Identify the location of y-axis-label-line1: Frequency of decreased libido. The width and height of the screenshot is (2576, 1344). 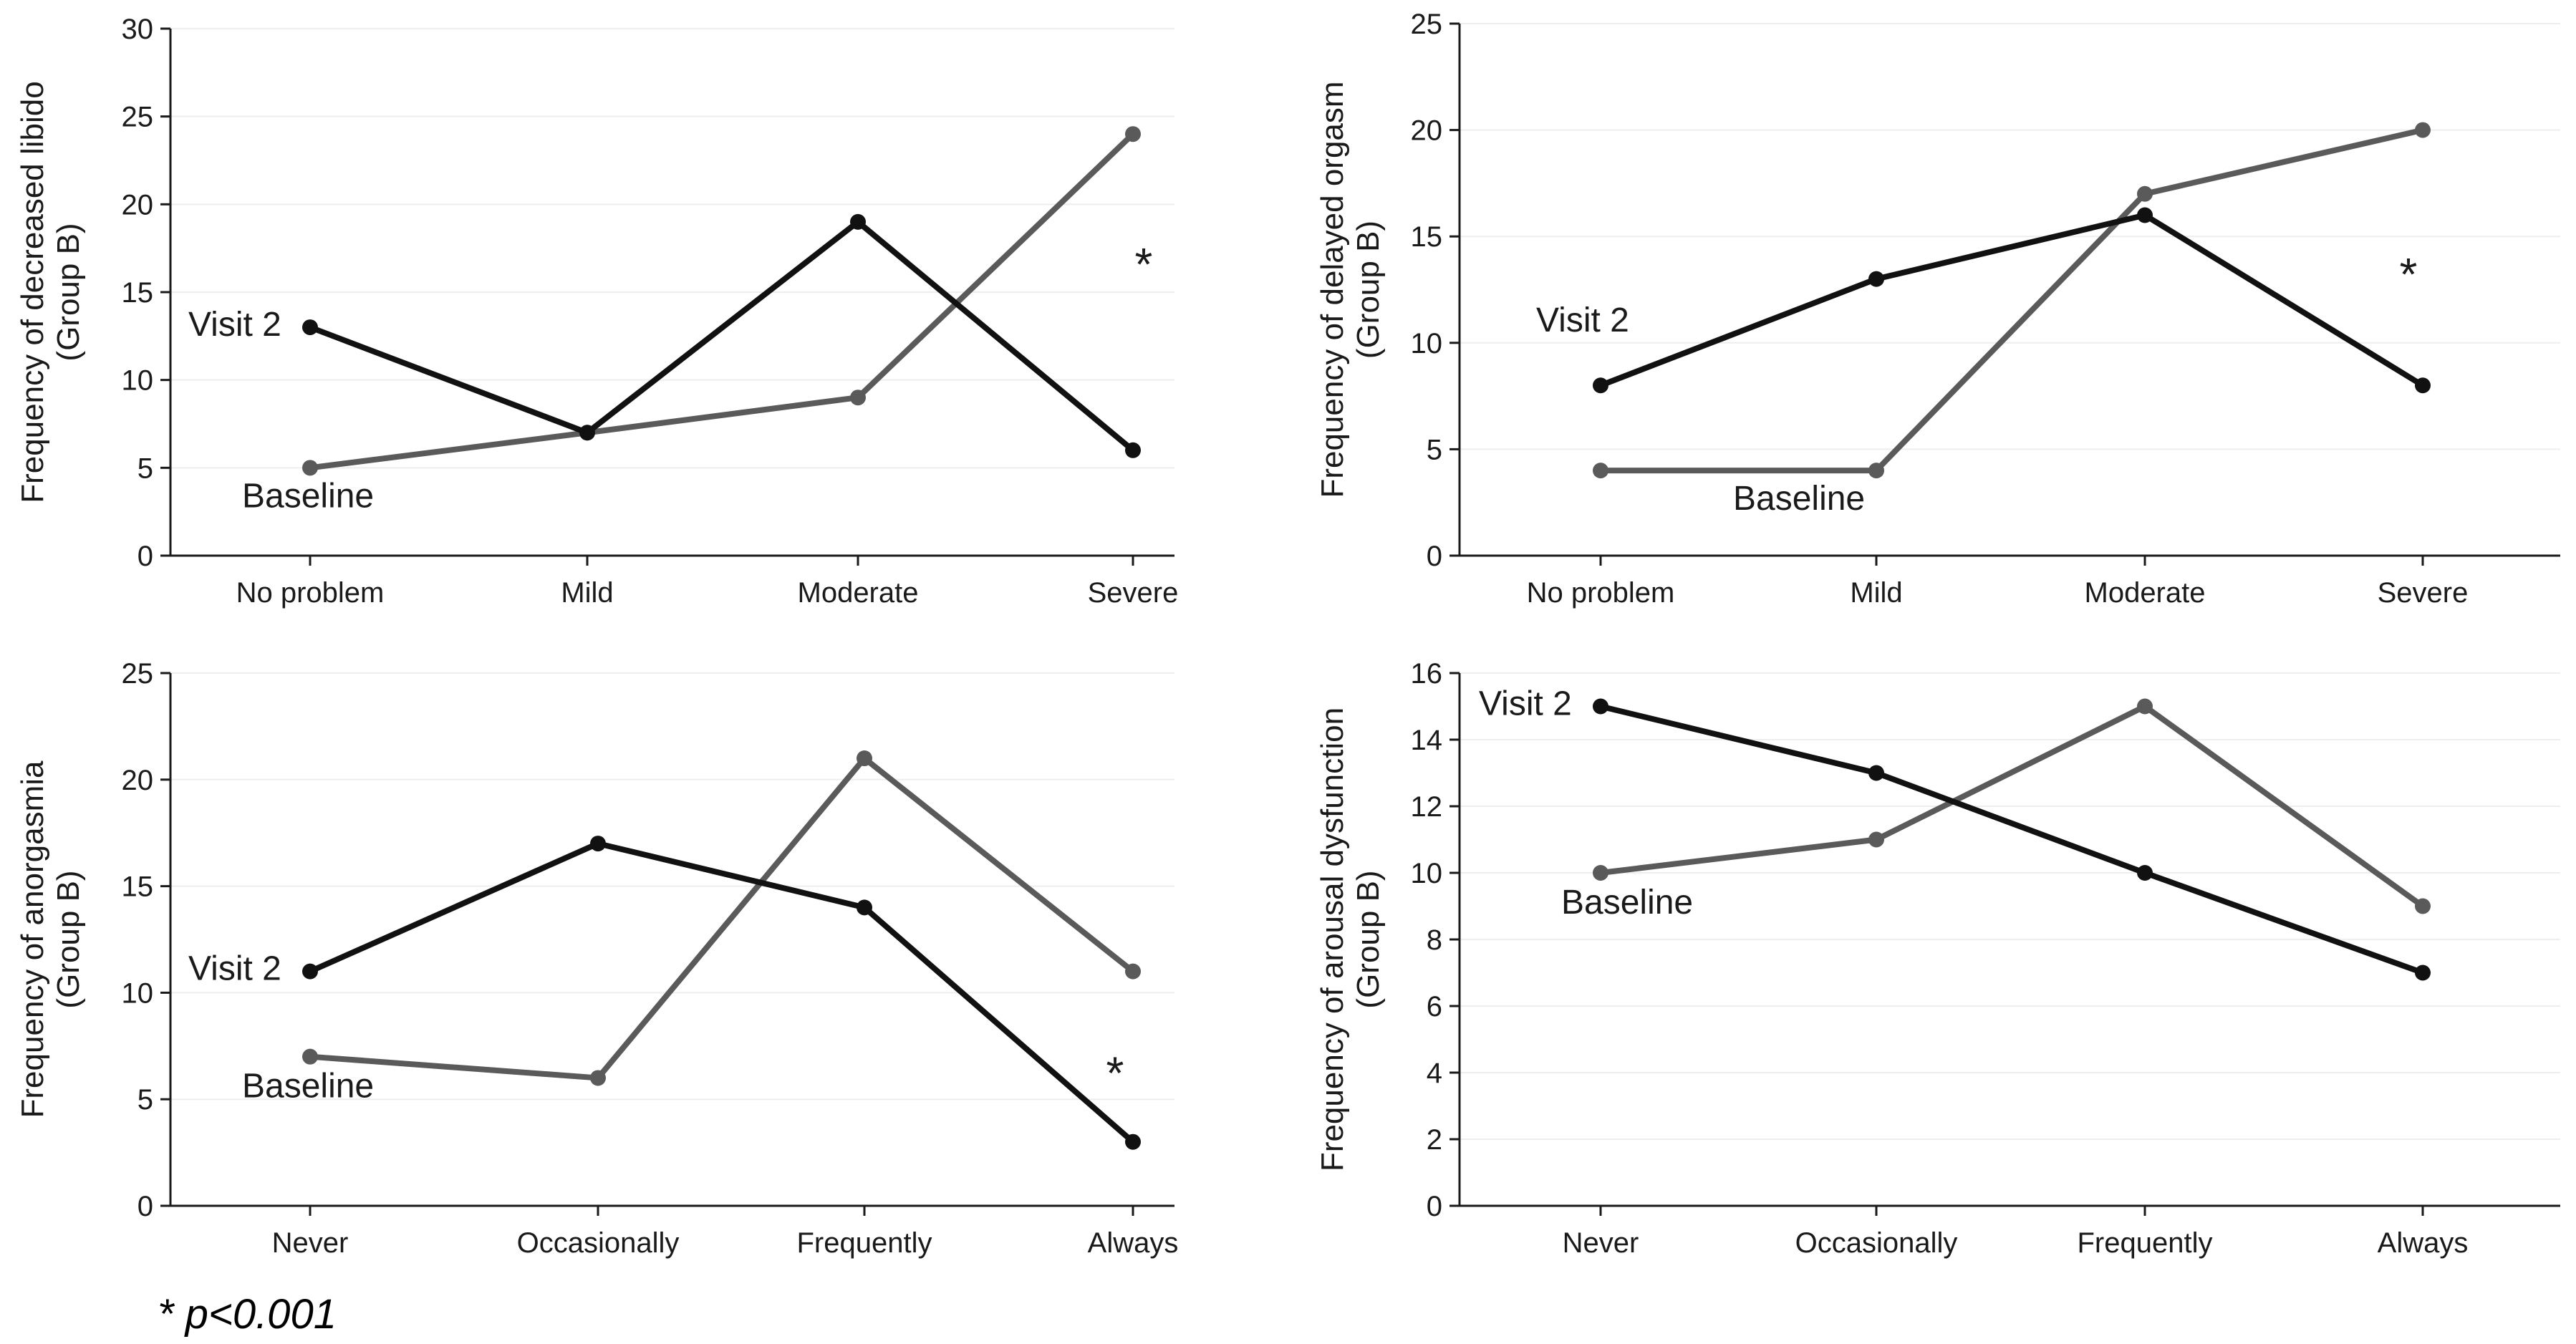
(32, 292).